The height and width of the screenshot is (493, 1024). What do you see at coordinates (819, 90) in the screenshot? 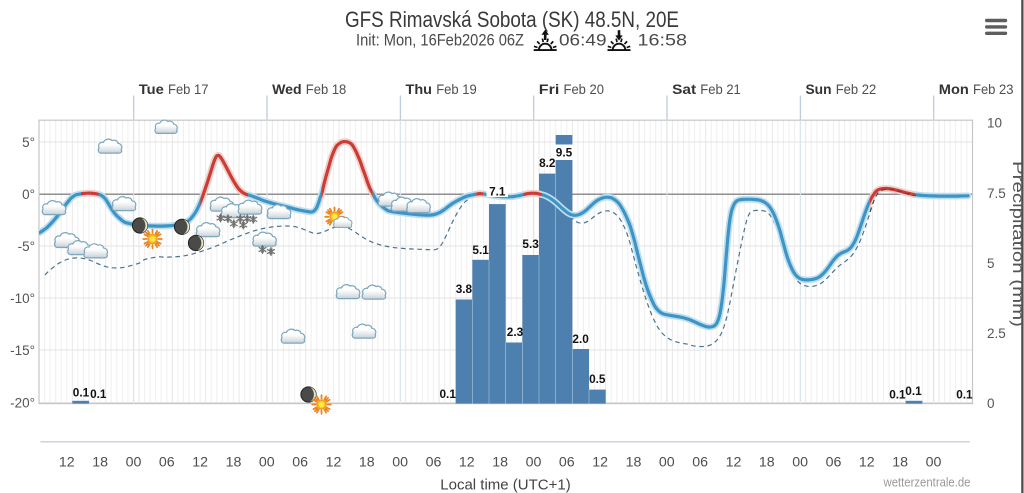
I see `svg-text: Sun` at bounding box center [819, 90].